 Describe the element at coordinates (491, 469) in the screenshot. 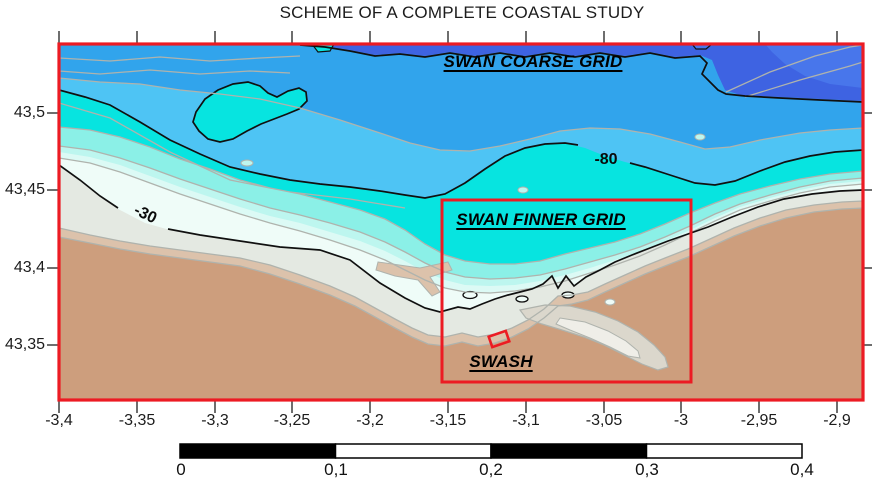

I see `scalebar-label: 0,2` at that location.